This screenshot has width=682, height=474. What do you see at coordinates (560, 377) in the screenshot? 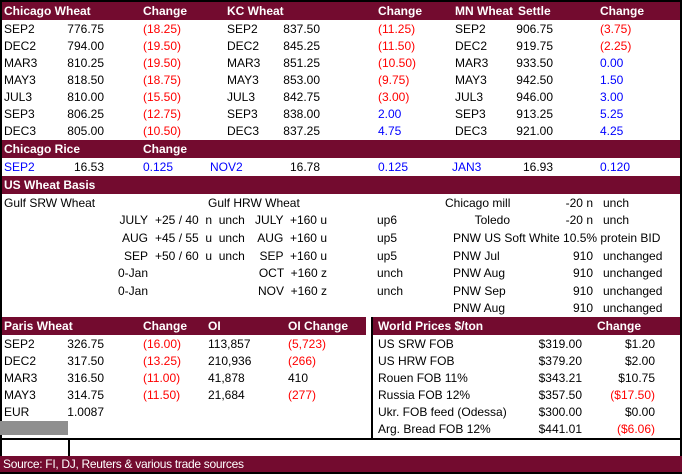
I see `world-price: $343.21` at bounding box center [560, 377].